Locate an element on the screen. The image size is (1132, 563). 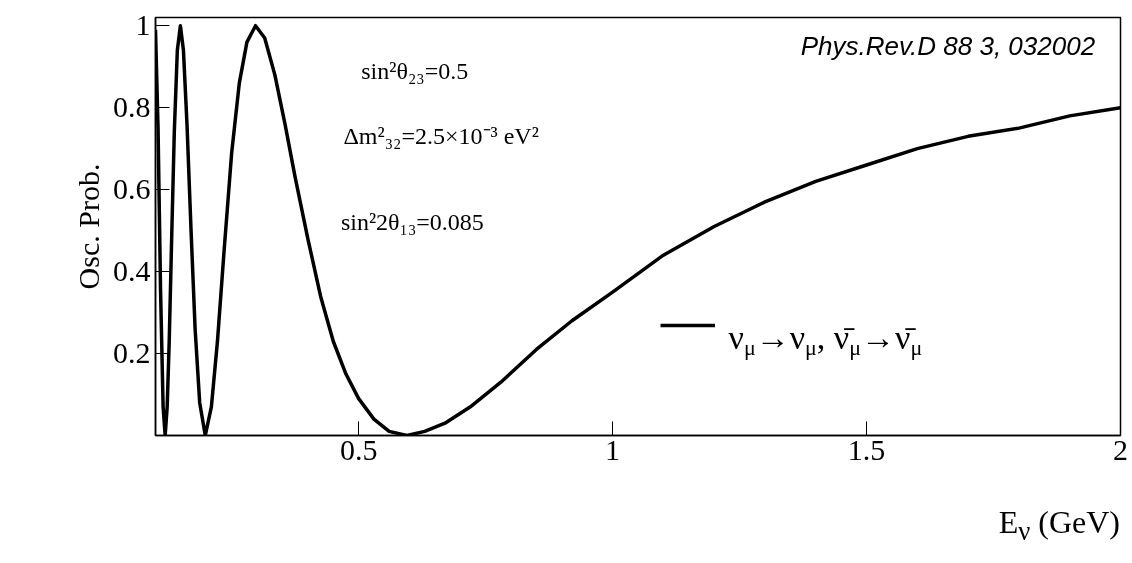
x-tick-label: 0.5 is located at coordinates (358, 449).